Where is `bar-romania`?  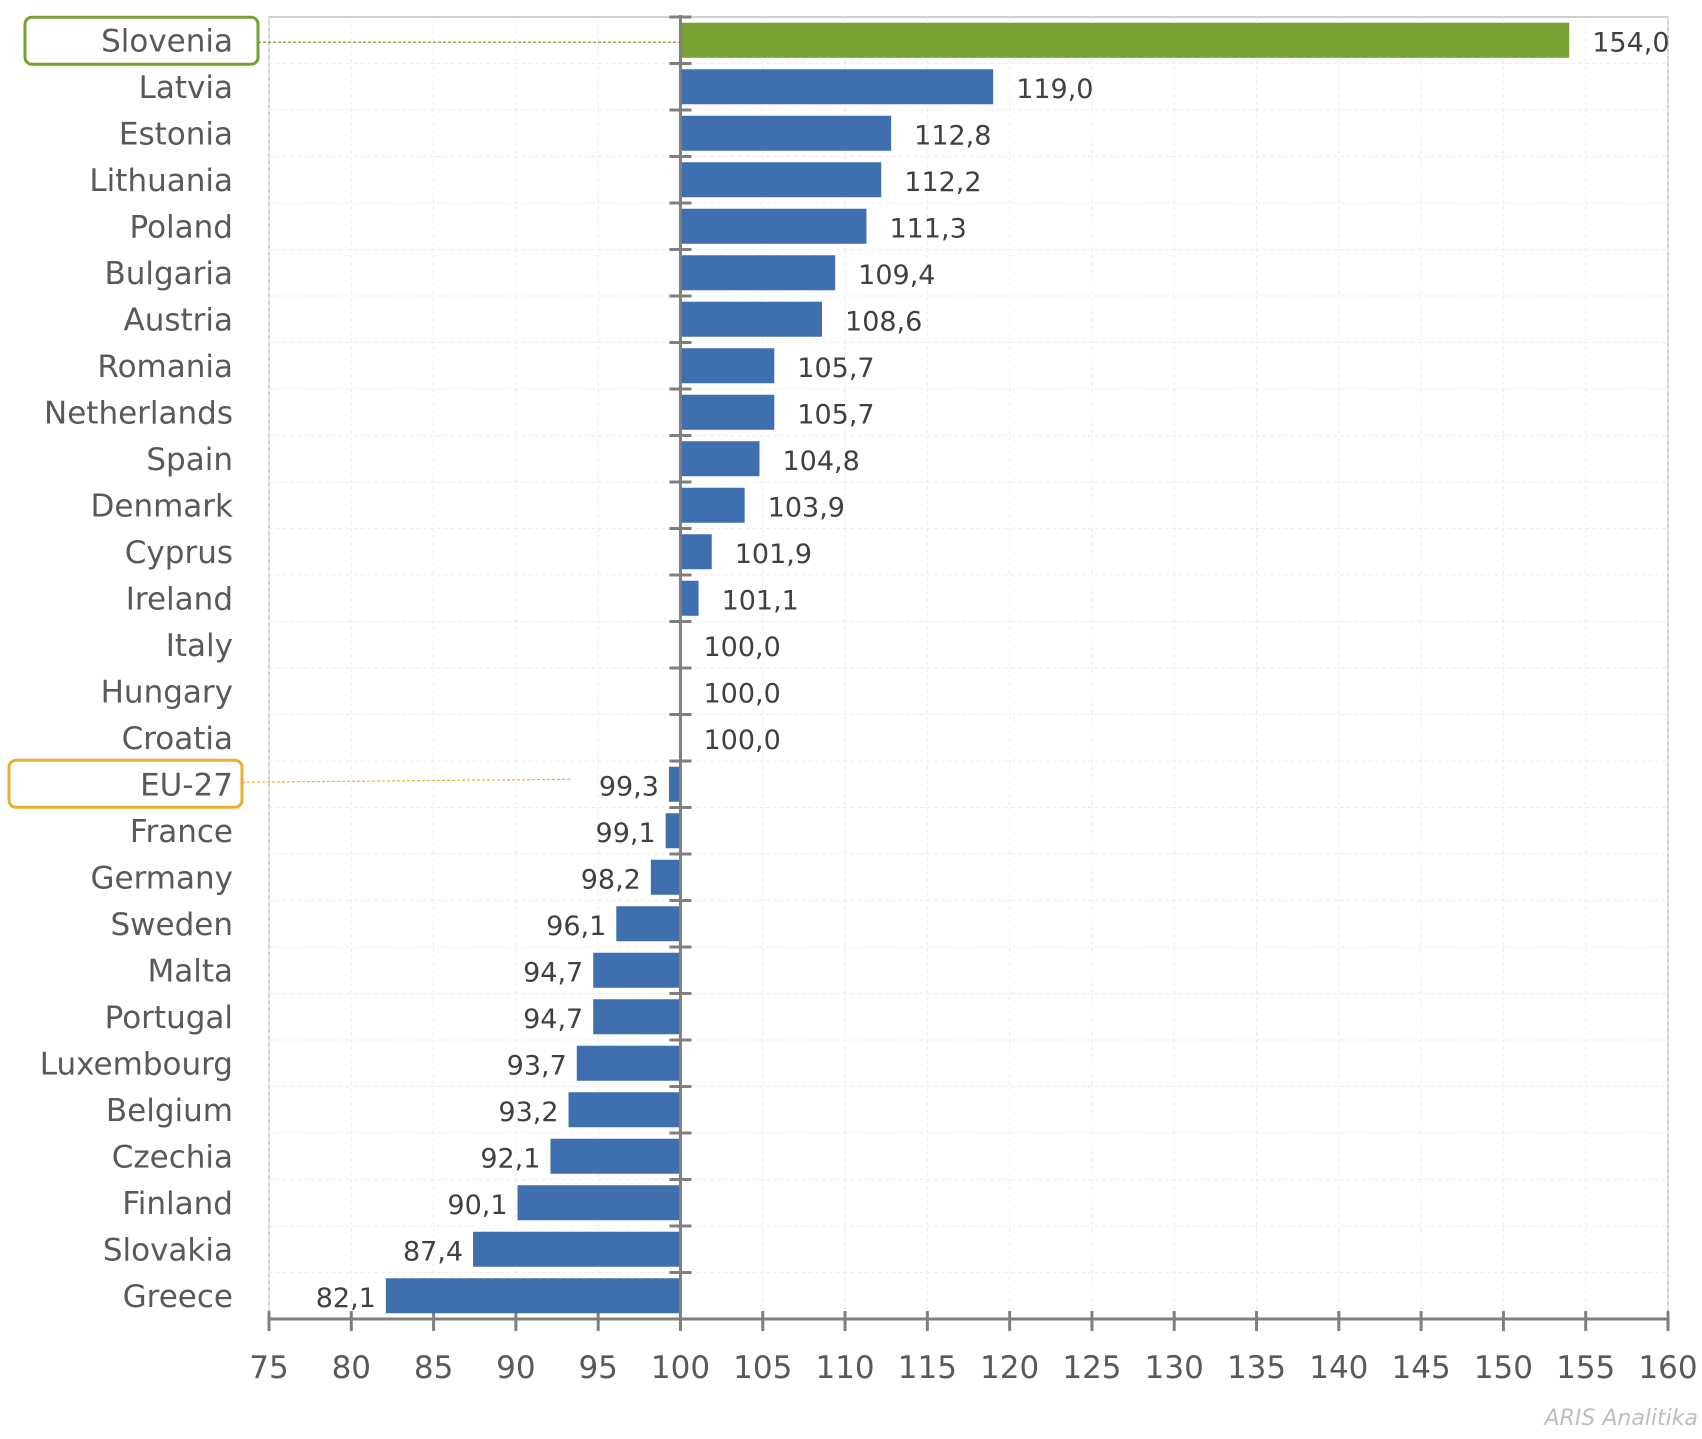 bar-romania is located at coordinates (727, 366).